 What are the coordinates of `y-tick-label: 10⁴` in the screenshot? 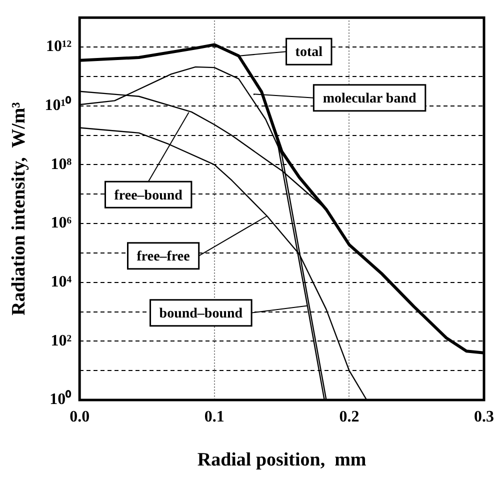 It's located at (61, 281).